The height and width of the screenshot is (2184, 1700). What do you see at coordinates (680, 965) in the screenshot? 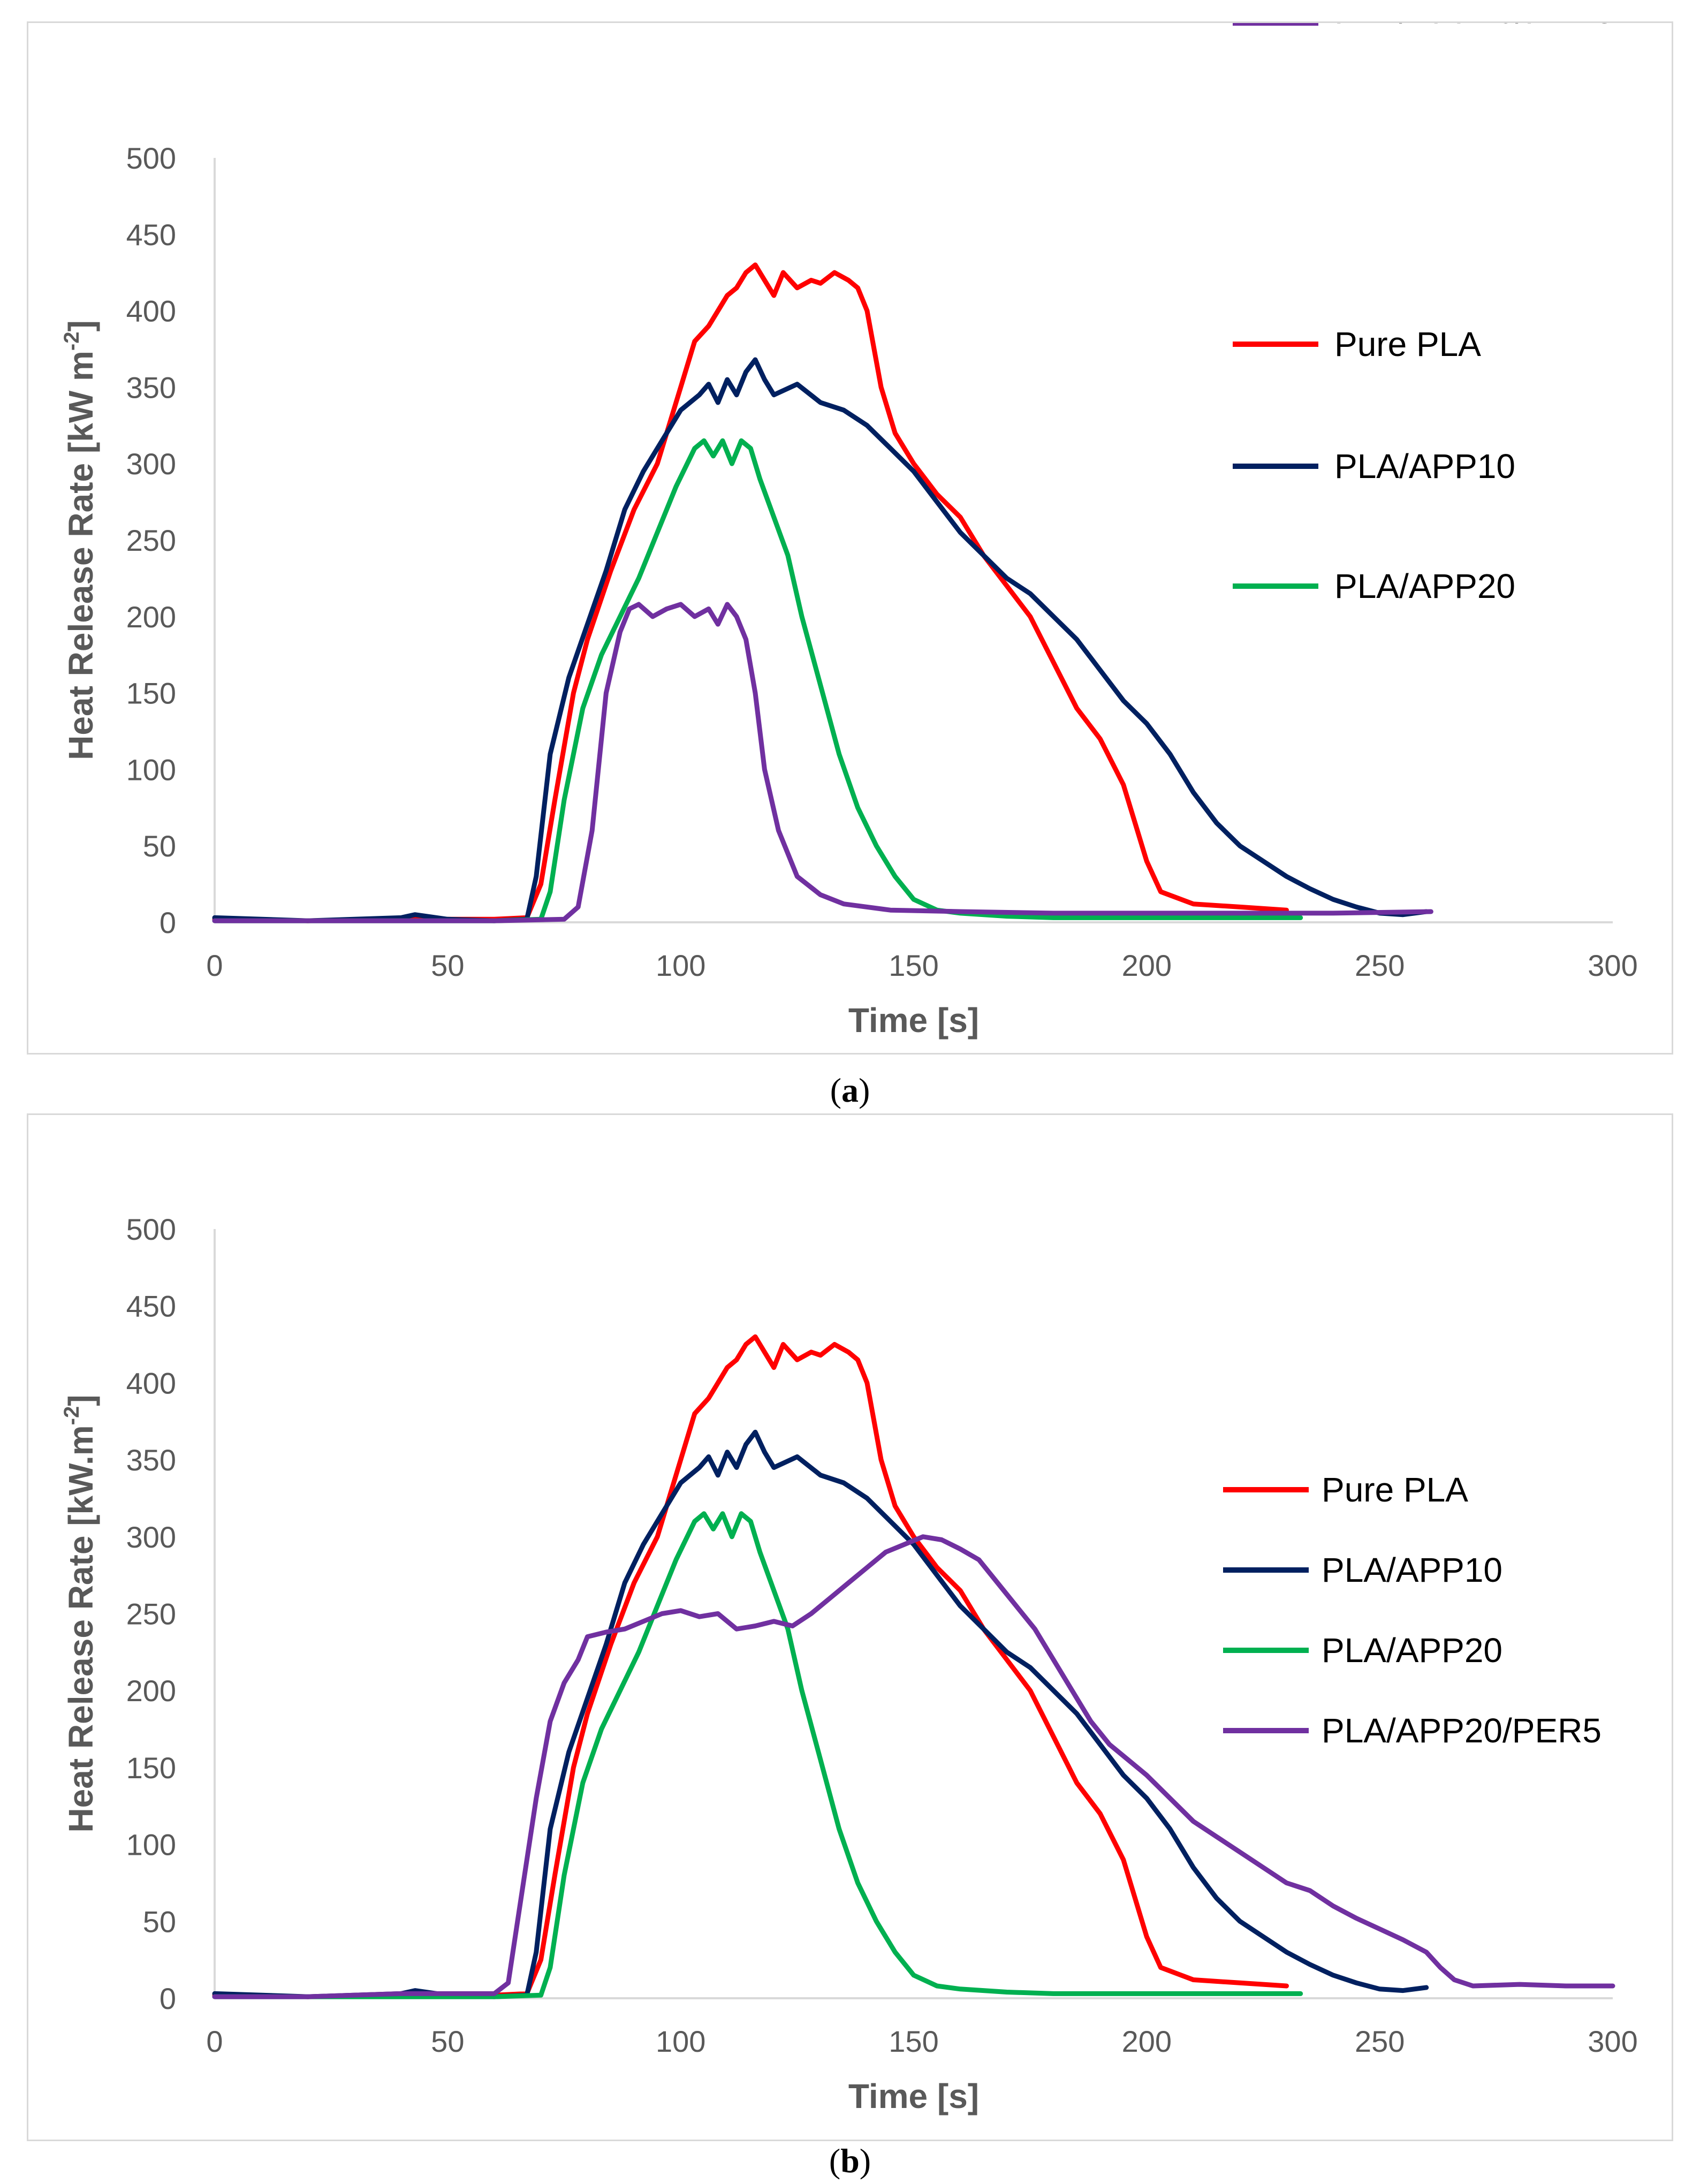
I see `chart-a-x-tick-label: 100` at bounding box center [680, 965].